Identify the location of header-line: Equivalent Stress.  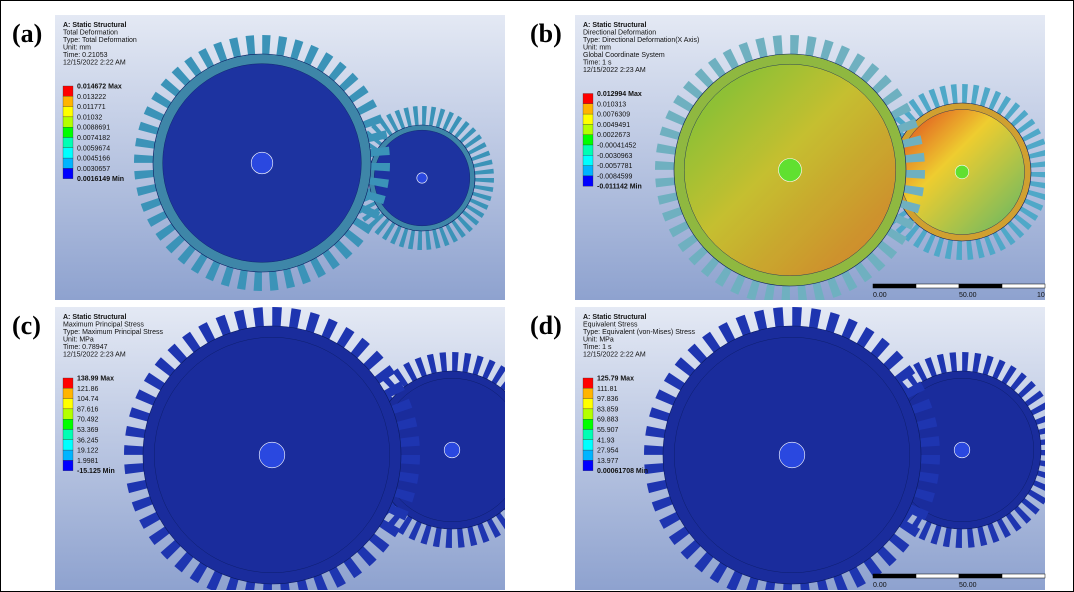
(610, 325).